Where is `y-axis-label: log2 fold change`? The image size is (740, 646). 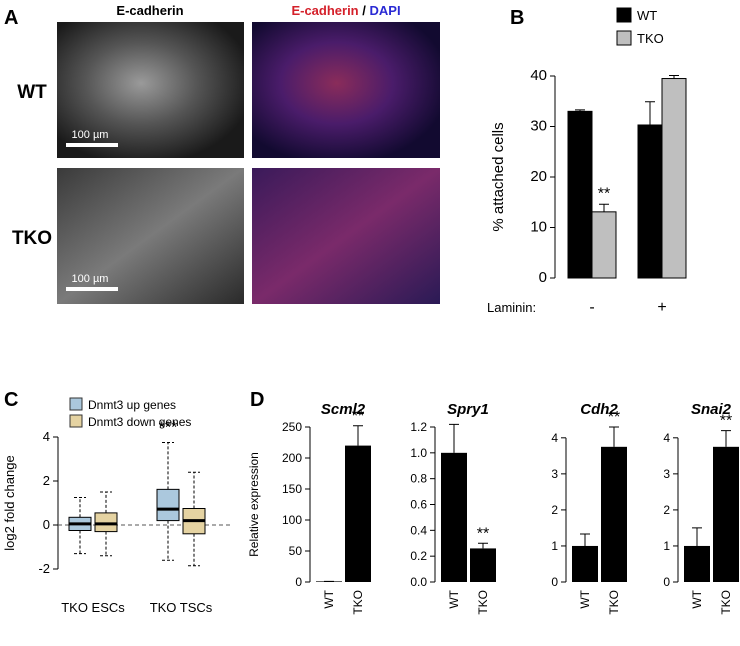
y-axis-label: log2 fold change is located at coordinates (9, 502).